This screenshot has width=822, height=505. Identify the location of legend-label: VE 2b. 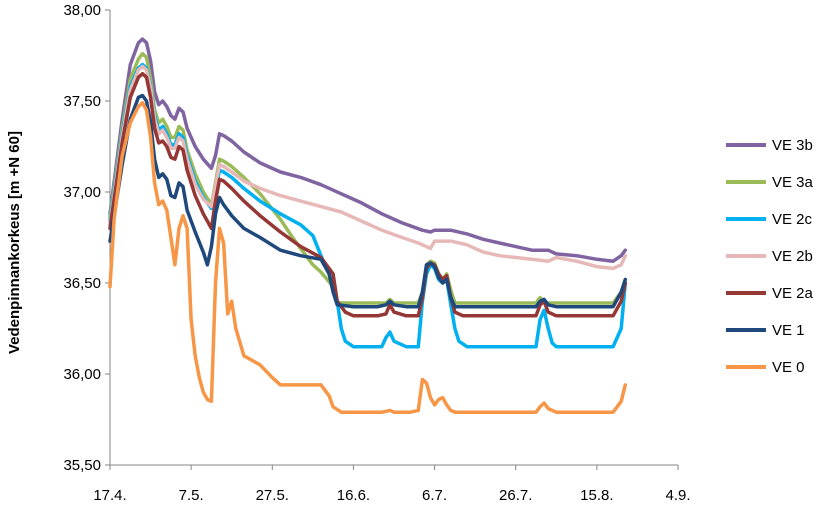
(792, 256).